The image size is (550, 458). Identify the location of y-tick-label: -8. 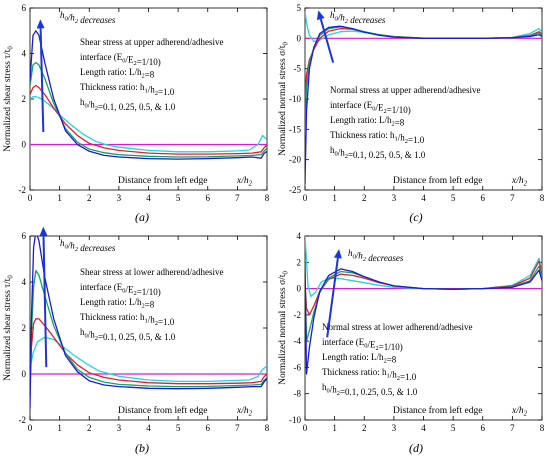
(298, 394).